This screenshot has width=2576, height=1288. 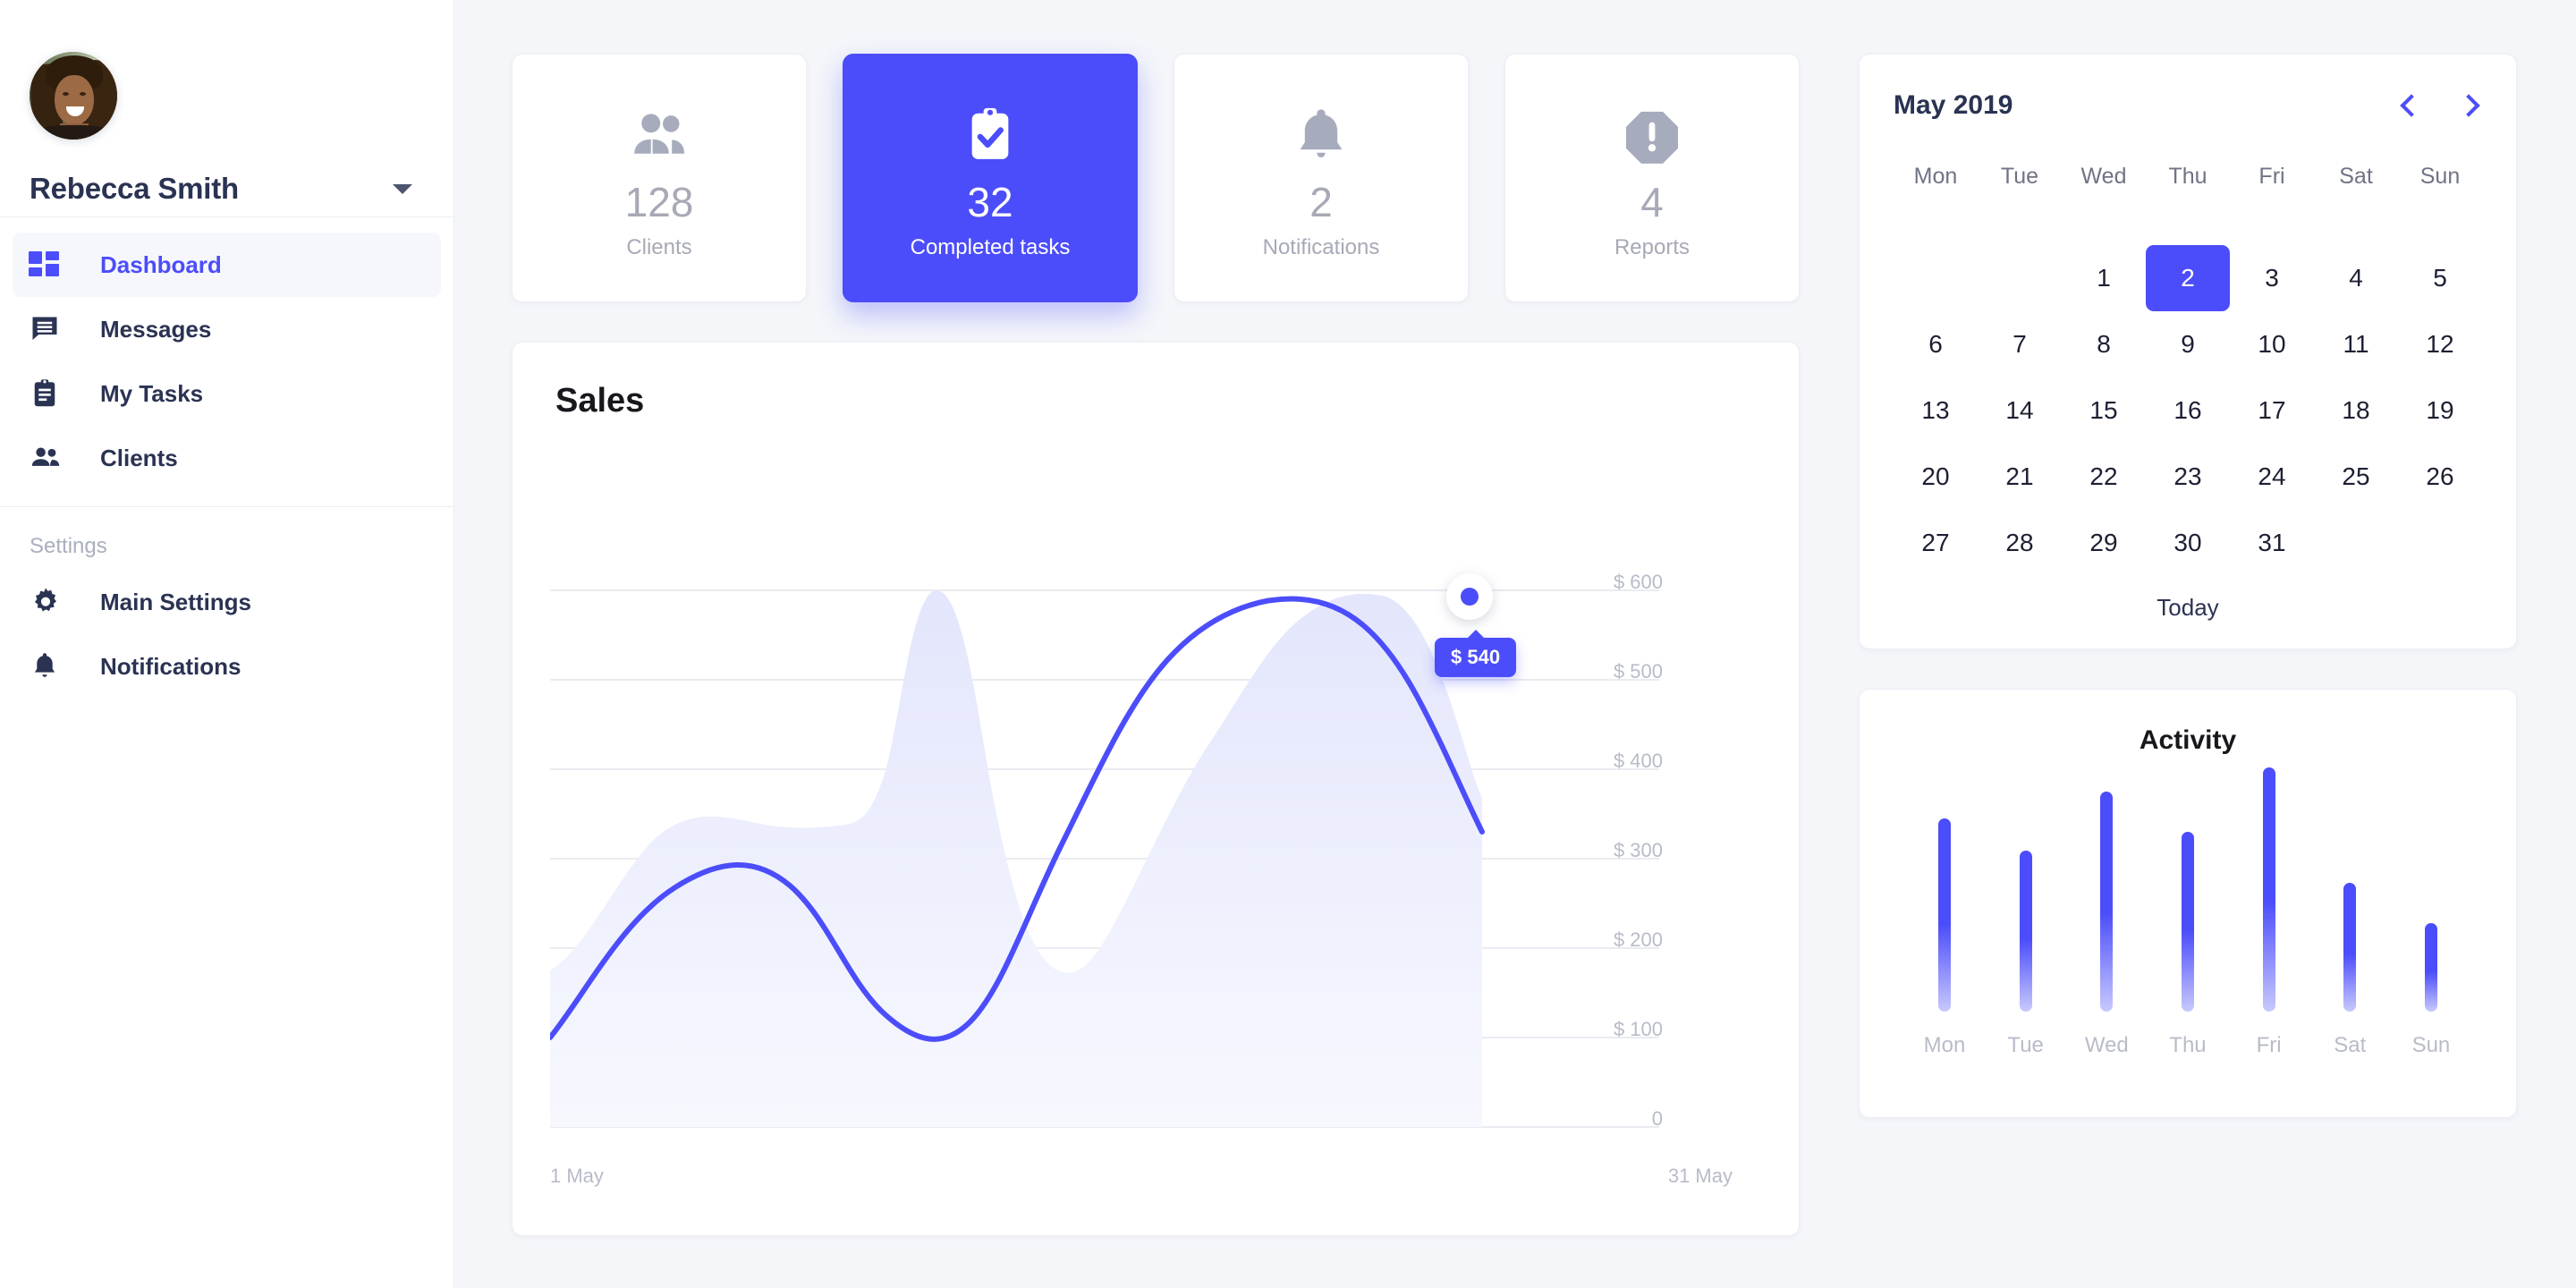 I want to click on stat-card-reports: 4 Reports, so click(x=1652, y=178).